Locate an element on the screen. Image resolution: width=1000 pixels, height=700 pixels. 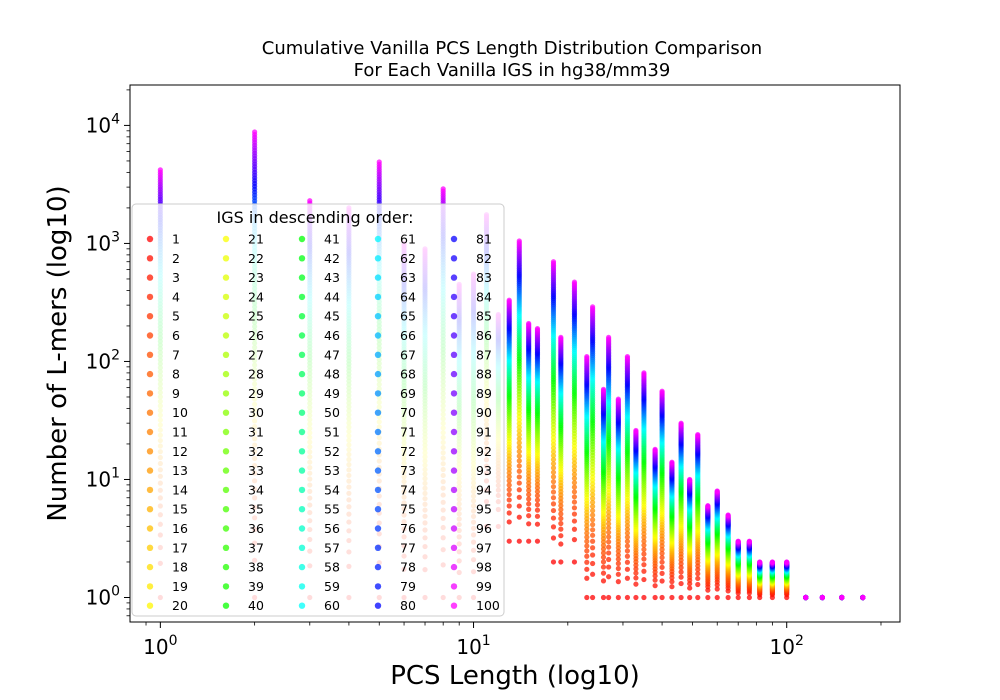
legend-entry-label: 6 is located at coordinates (176, 335).